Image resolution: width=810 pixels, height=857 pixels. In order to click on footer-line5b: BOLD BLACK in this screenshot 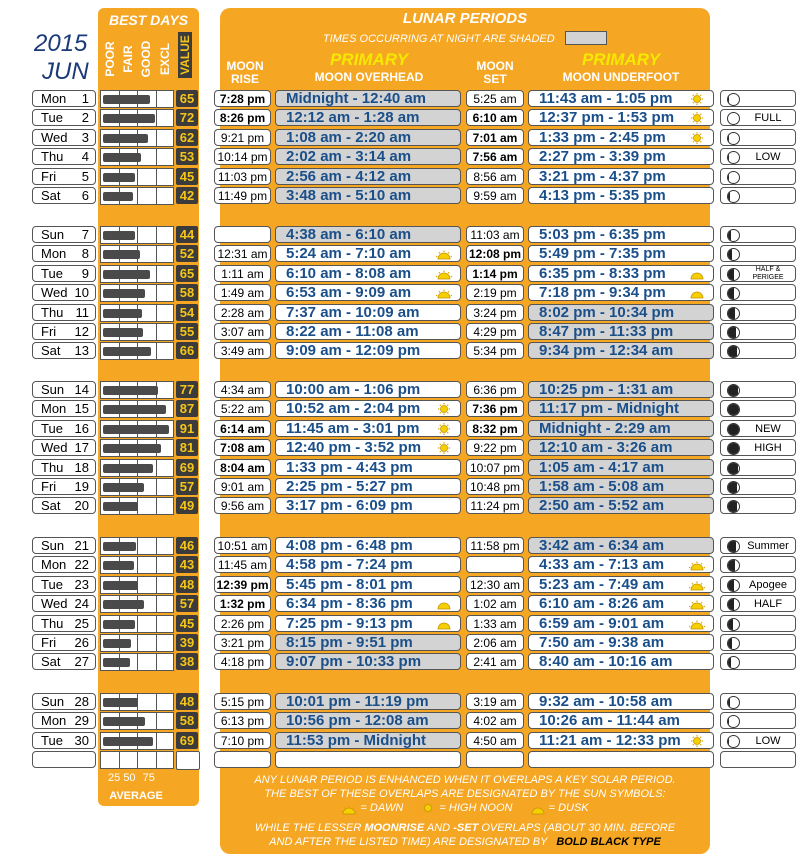, I will do `click(593, 842)`.